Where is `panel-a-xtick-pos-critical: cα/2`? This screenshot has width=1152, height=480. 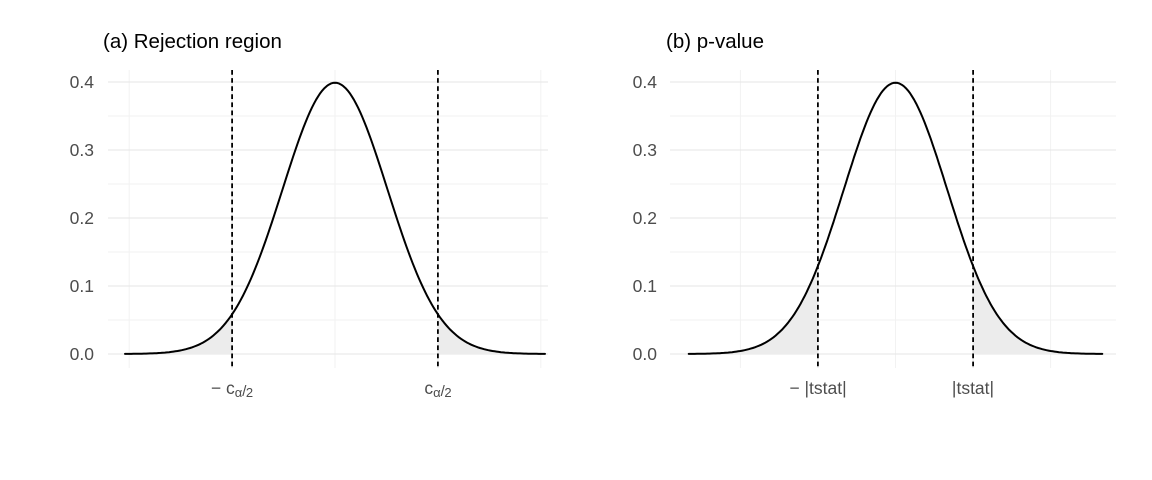
panel-a-xtick-pos-critical: cα/2 is located at coordinates (438, 390).